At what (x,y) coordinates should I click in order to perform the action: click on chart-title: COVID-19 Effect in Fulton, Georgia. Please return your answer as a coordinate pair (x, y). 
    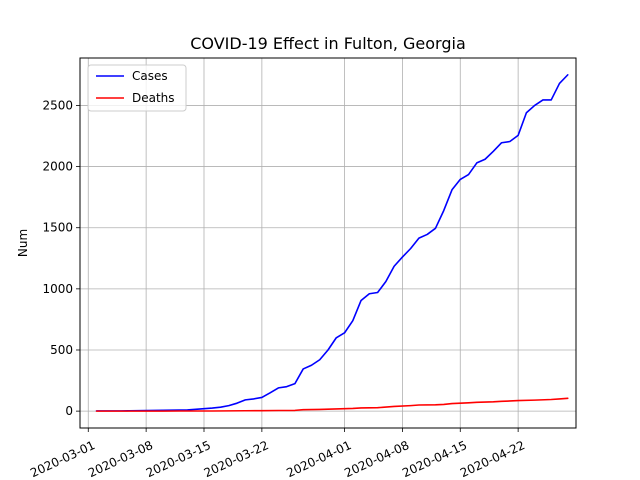
    Looking at the image, I should click on (328, 43).